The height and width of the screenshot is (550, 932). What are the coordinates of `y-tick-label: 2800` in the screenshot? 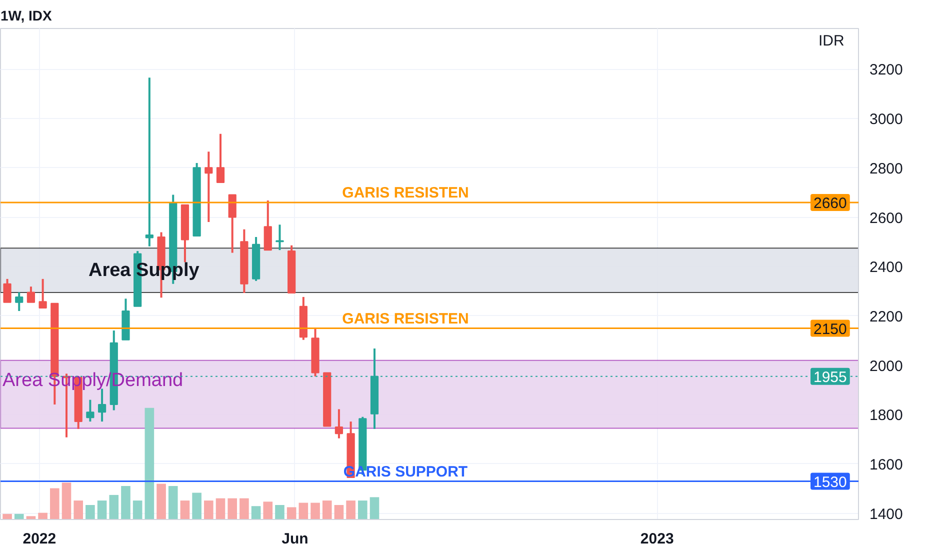 It's located at (886, 169).